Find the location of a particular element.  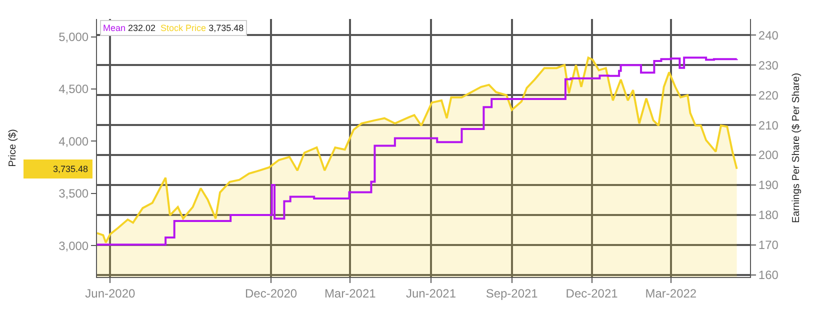

y-tick-label: 3,000 is located at coordinates (73, 245).